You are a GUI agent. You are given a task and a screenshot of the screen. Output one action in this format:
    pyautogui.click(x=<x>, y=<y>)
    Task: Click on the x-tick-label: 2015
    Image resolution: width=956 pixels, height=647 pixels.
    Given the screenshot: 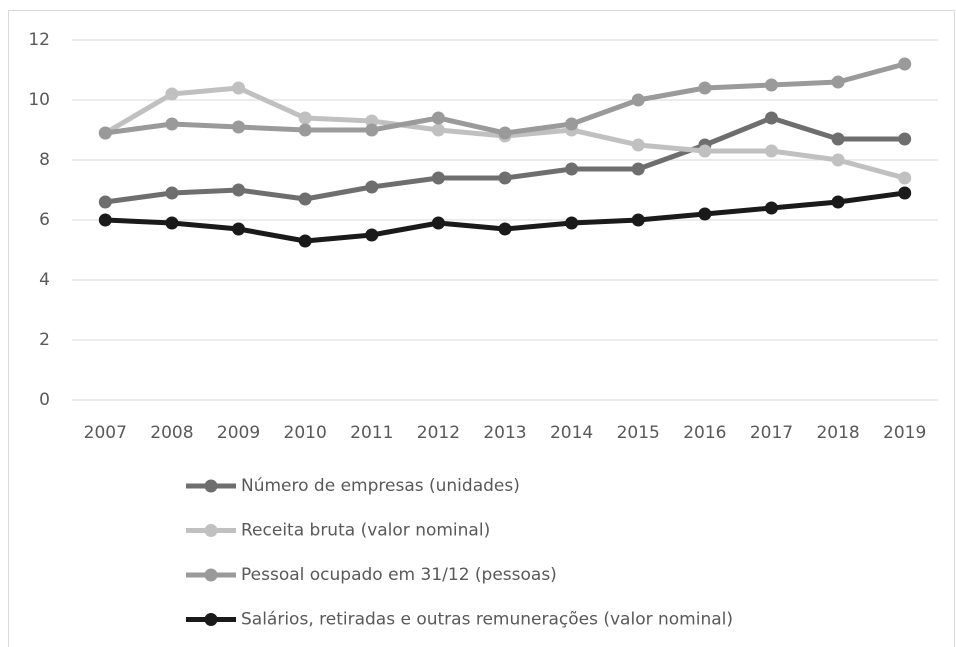 What is the action you would take?
    pyautogui.click(x=638, y=433)
    